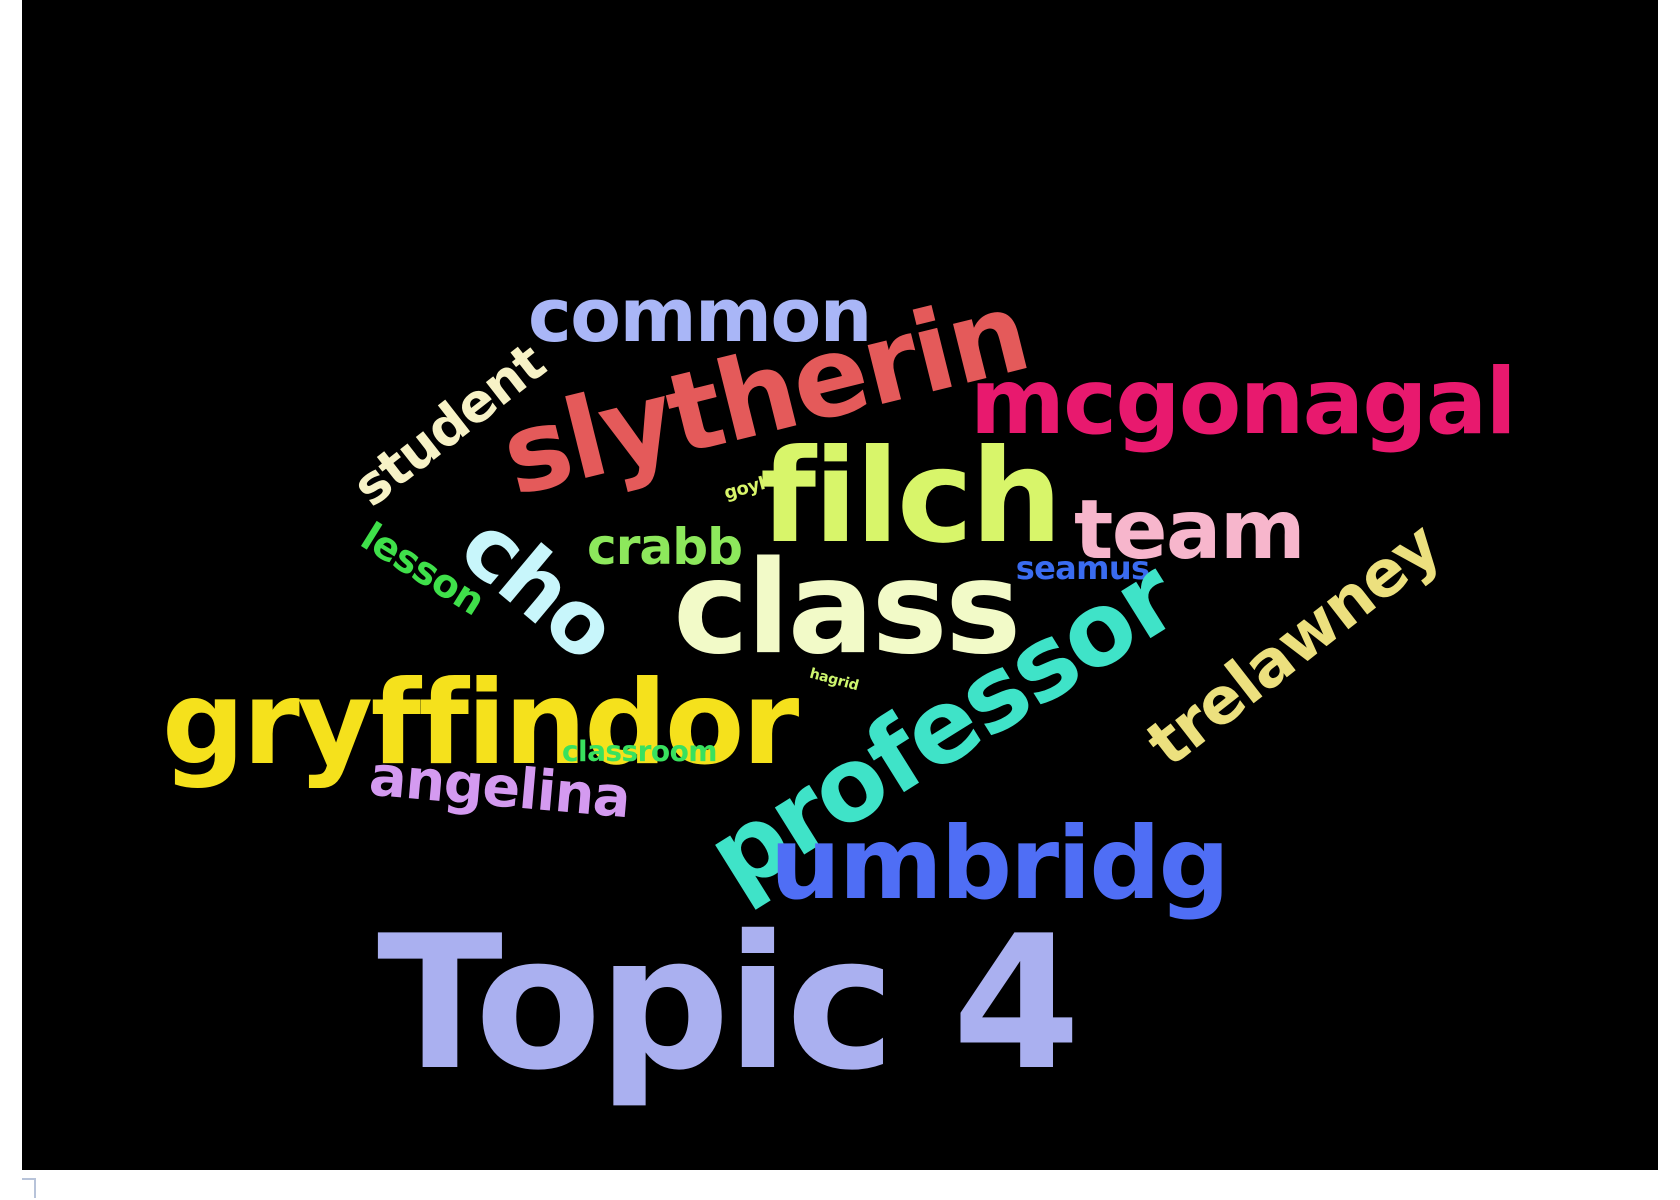  Describe the element at coordinates (1082, 568) in the screenshot. I see `word-seamus: seamus` at that location.